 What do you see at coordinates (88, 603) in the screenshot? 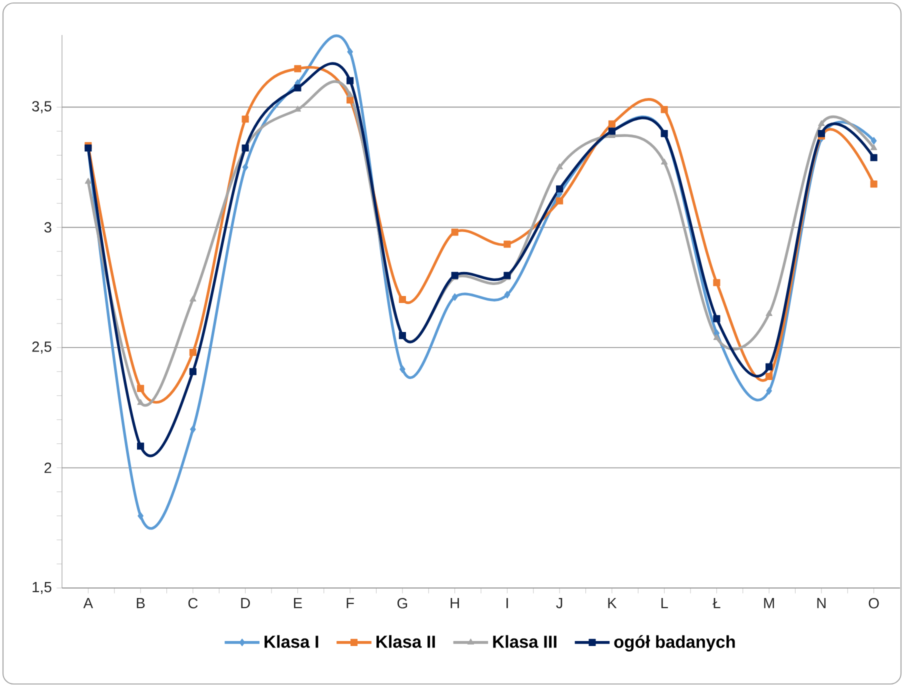
I see `x-tick-label: A` at bounding box center [88, 603].